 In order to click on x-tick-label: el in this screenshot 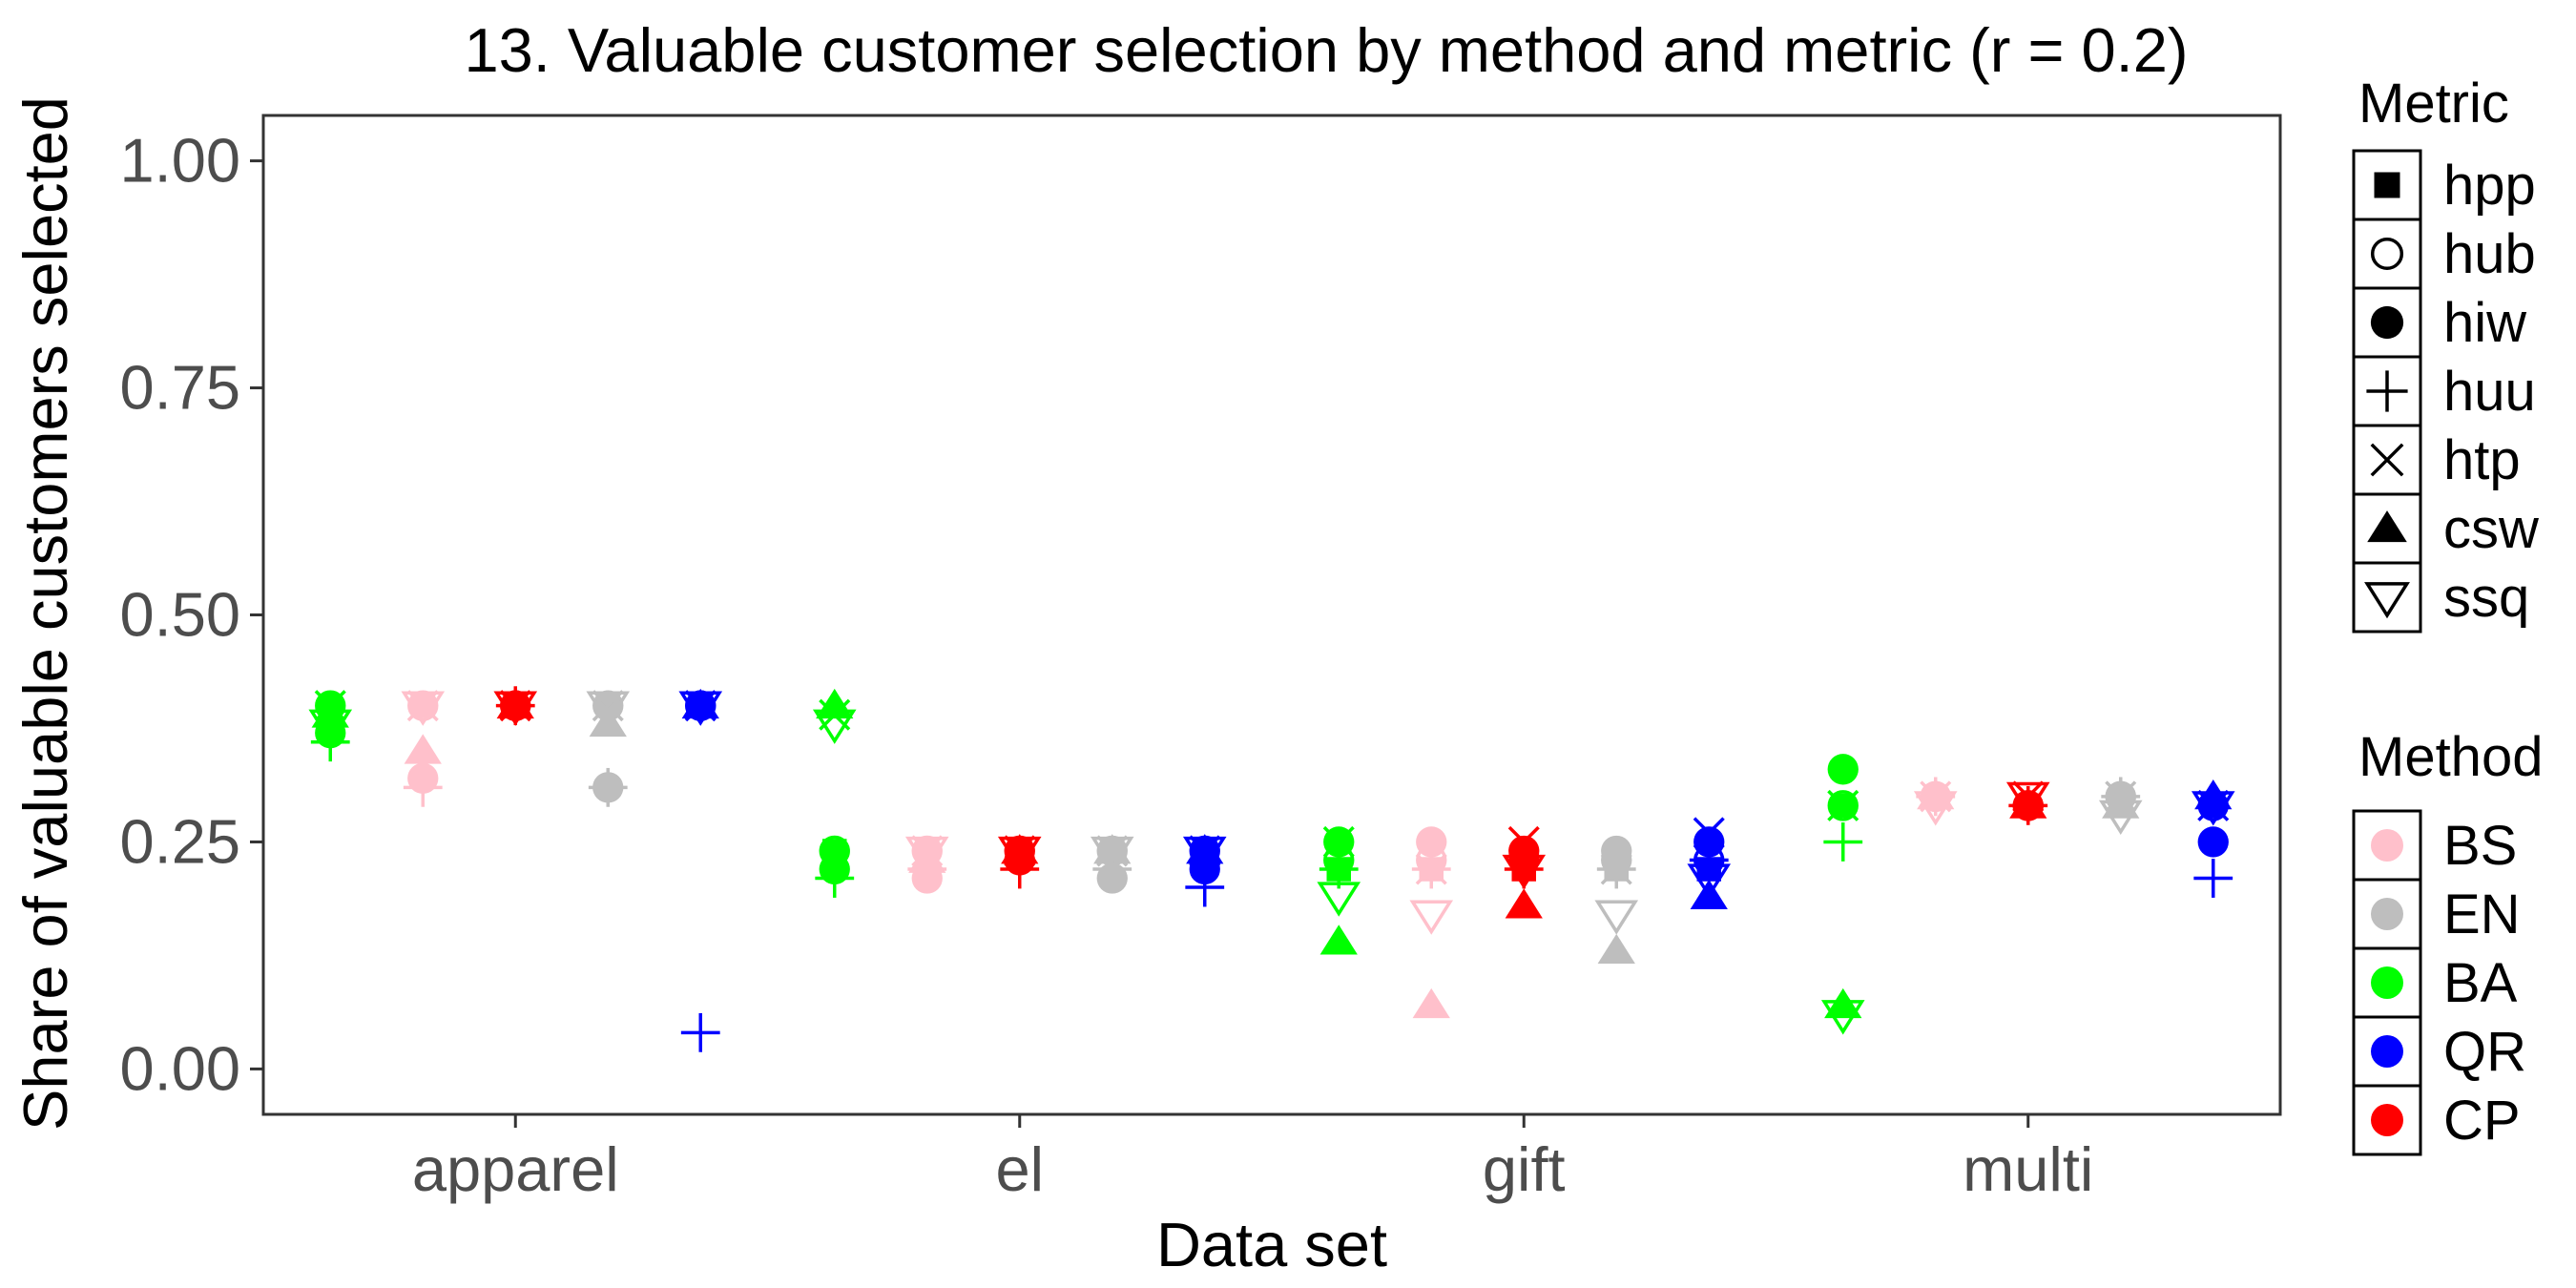, I will do `click(1019, 1169)`.